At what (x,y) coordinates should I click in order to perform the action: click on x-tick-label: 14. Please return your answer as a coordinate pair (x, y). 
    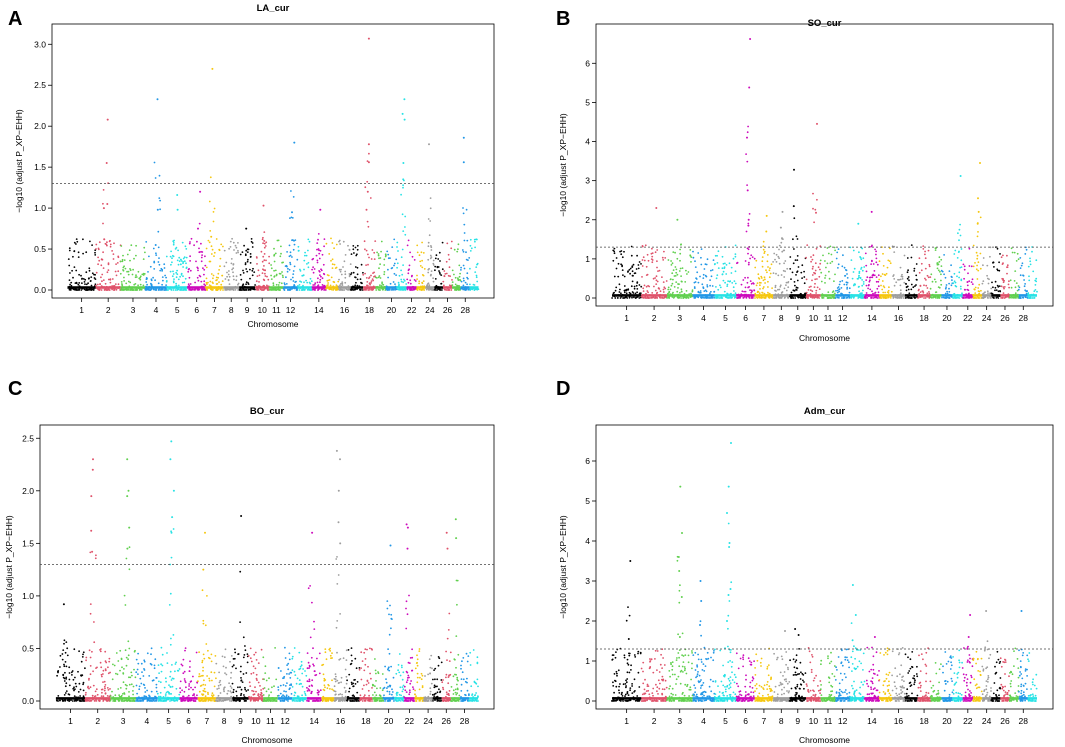
    Looking at the image, I should click on (314, 721).